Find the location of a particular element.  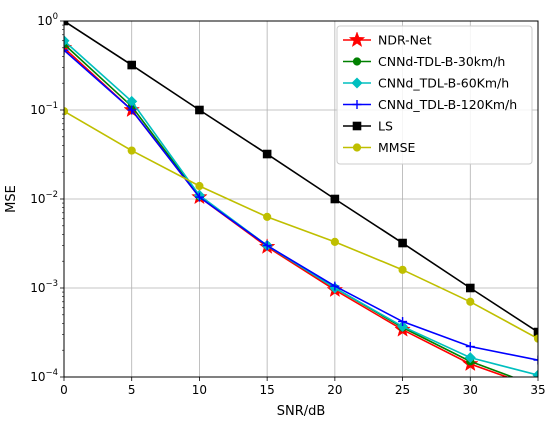

legend-item: MMSE is located at coordinates (379, 147).